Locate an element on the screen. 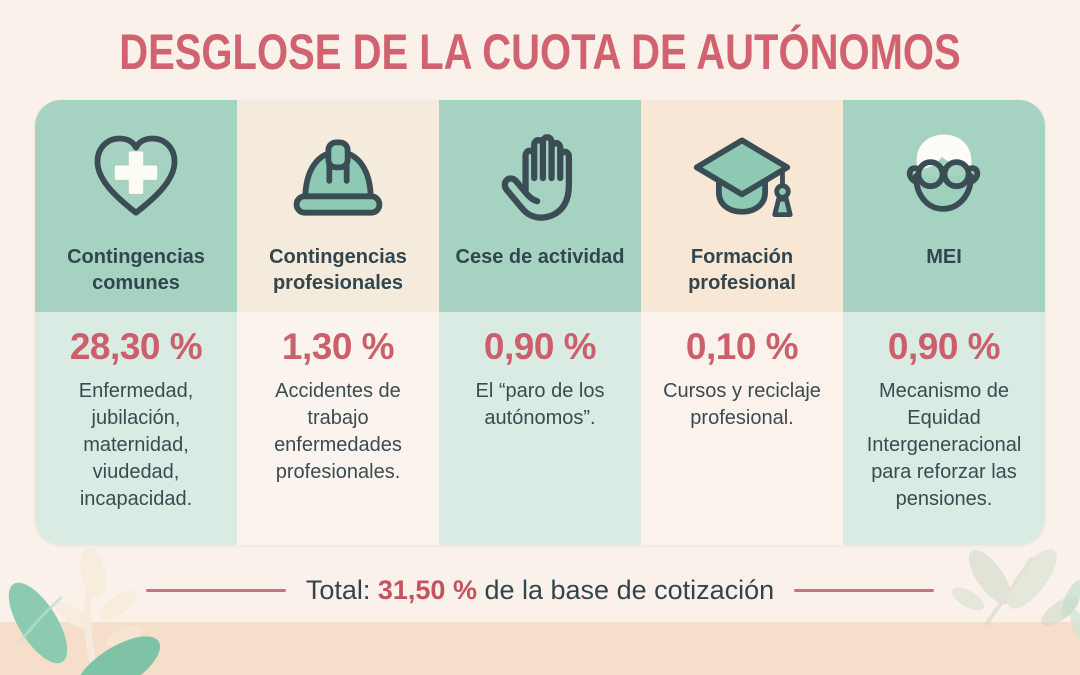  graduation-cap-icon is located at coordinates (742, 178).